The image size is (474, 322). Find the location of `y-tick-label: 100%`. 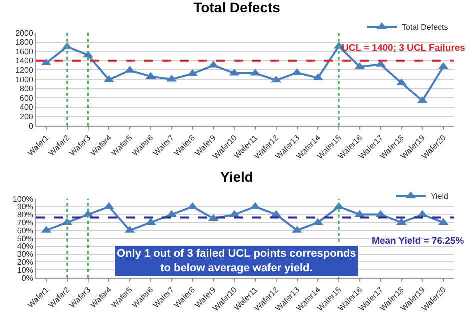

y-tick-label: 100% is located at coordinates (23, 199).